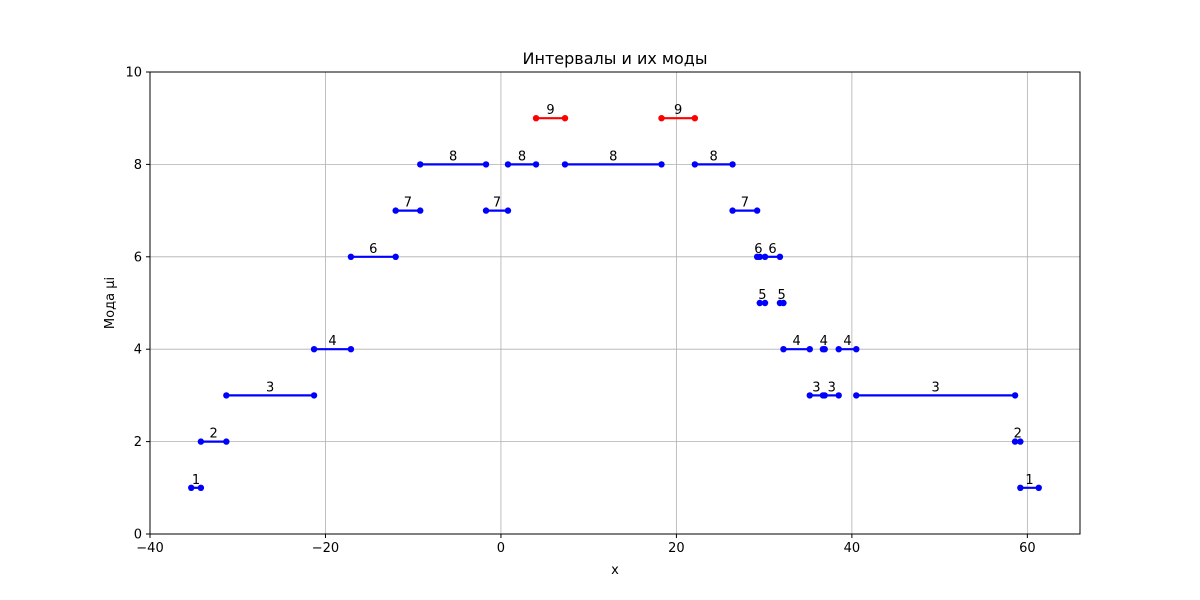 The height and width of the screenshot is (600, 1200). I want to click on y-tick-label: 2, so click(138, 442).